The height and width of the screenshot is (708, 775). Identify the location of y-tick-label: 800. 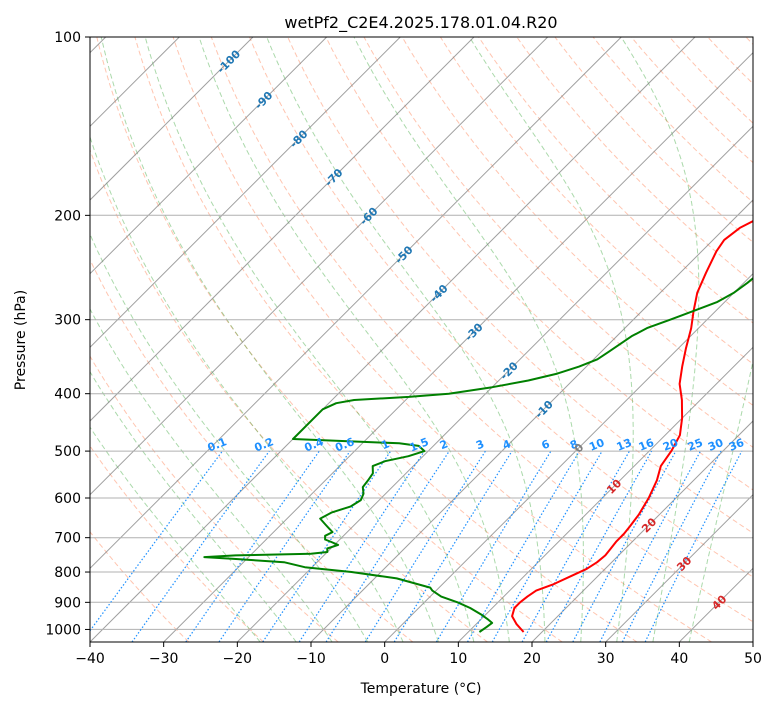
(67, 573).